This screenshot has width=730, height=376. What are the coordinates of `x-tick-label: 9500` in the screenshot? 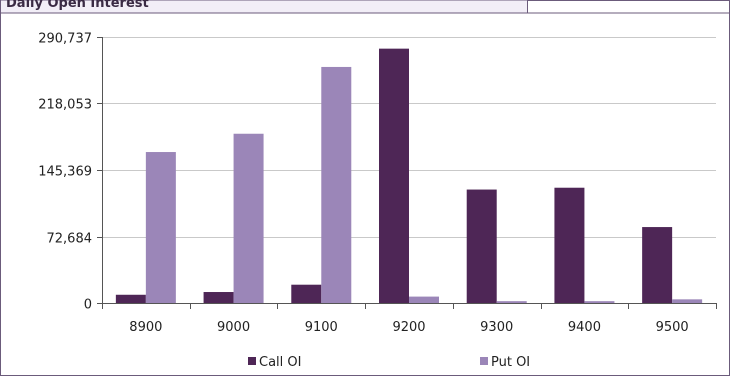 It's located at (672, 327).